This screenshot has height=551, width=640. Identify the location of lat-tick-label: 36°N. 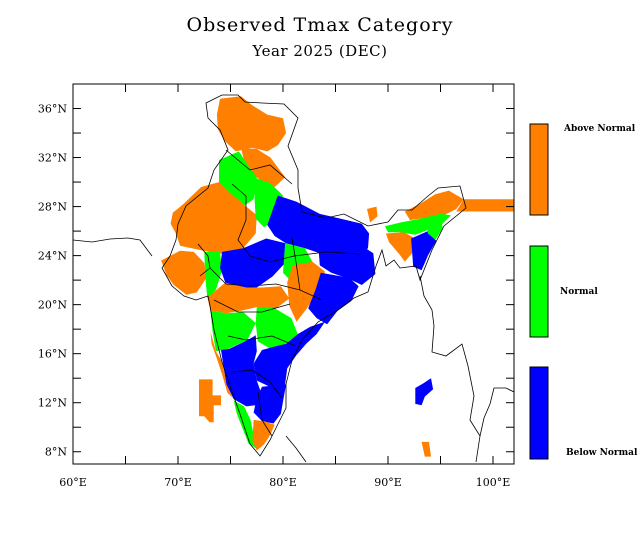
(52, 109).